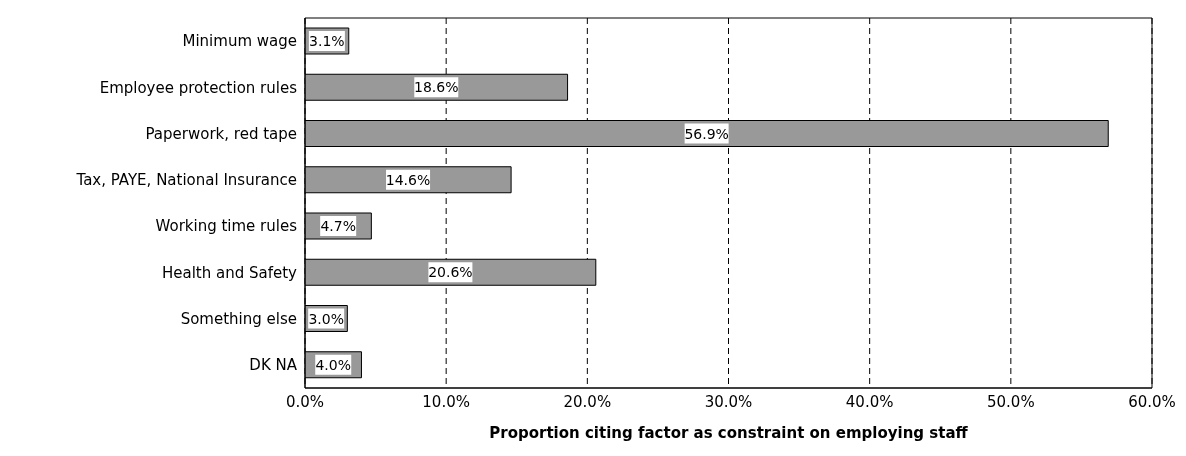 The width and height of the screenshot is (1186, 456). What do you see at coordinates (408, 179) in the screenshot?
I see `data-label: 14.6%` at bounding box center [408, 179].